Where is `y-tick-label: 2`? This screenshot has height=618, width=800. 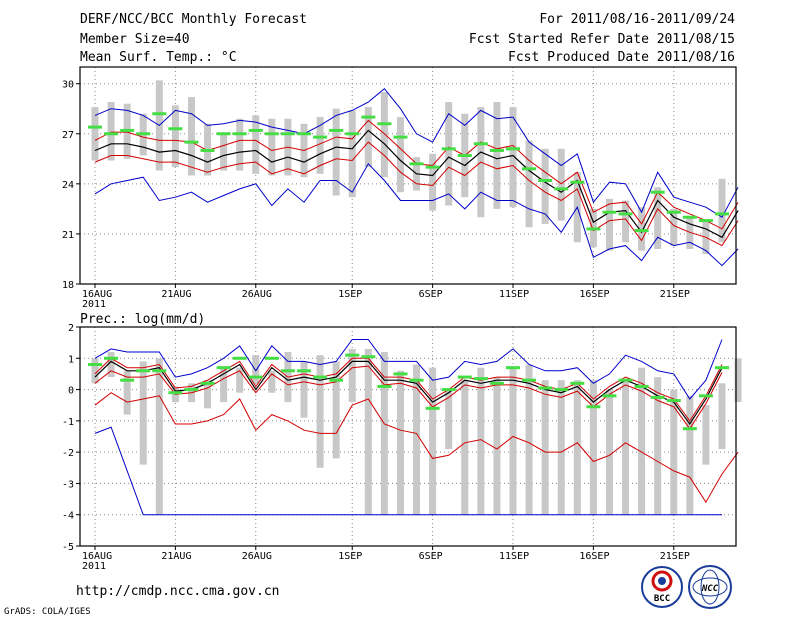 y-tick-label: 2 is located at coordinates (71, 328).